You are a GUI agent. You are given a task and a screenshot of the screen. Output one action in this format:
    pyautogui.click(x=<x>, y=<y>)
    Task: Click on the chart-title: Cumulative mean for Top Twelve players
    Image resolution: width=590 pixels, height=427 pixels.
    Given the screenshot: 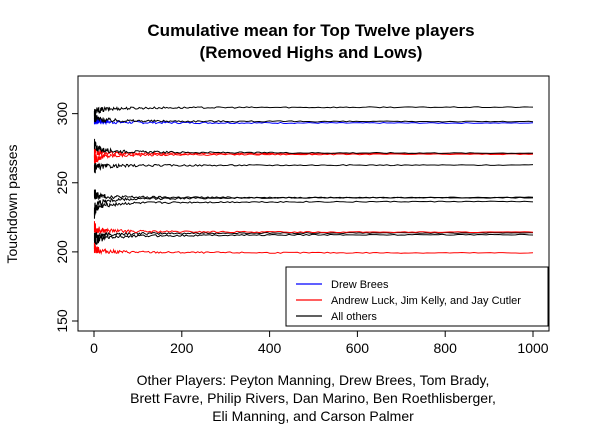 What is the action you would take?
    pyautogui.click(x=310, y=30)
    